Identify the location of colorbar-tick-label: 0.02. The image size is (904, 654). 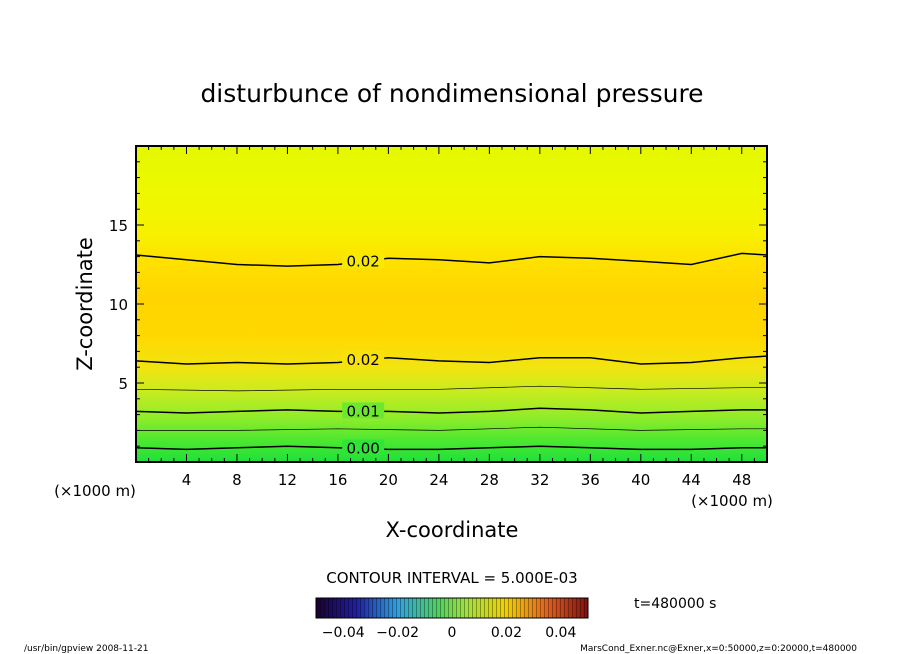
(506, 633).